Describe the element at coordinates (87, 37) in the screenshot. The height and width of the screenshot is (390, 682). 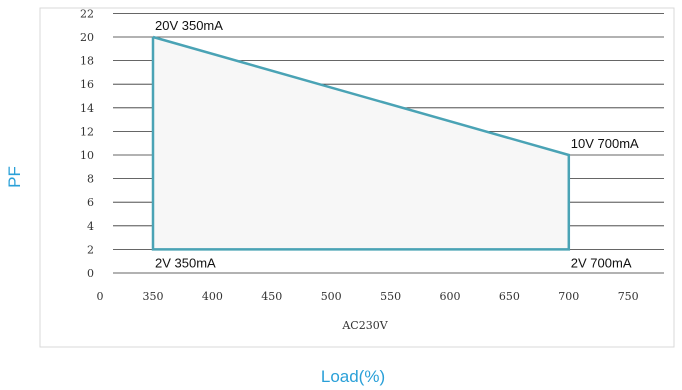
I see `y-tick-label: 20` at that location.